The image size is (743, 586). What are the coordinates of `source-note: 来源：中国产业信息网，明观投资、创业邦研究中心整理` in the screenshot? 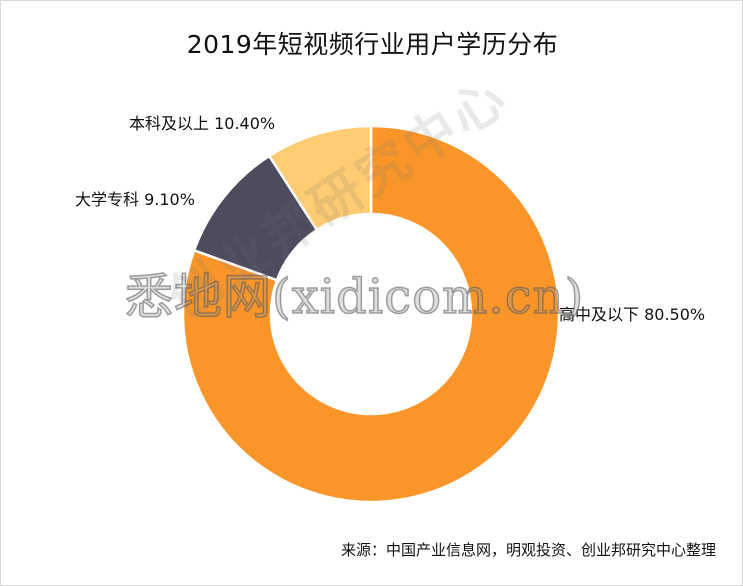 It's located at (528, 550).